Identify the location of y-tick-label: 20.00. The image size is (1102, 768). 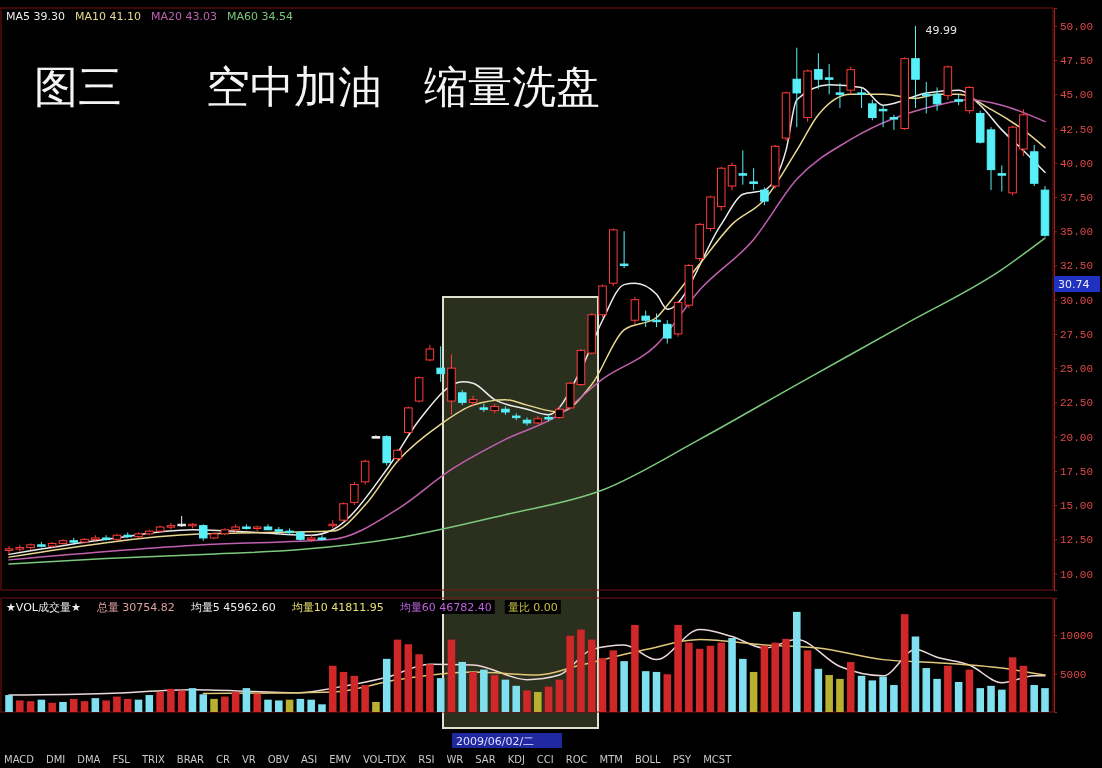
(1077, 437).